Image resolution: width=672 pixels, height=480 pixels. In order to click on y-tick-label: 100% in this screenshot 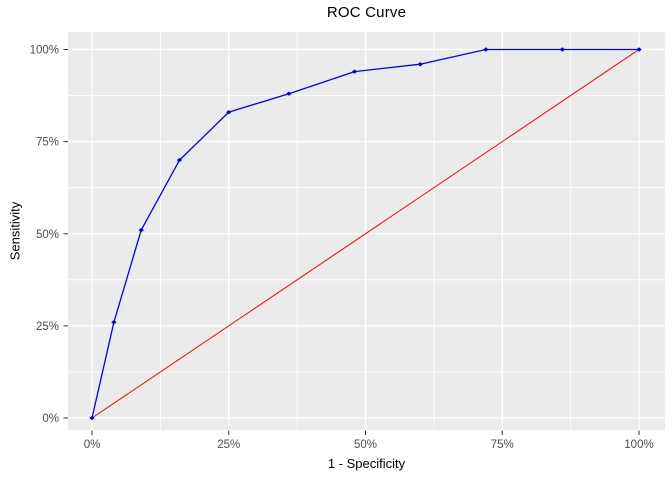, I will do `click(44, 51)`.